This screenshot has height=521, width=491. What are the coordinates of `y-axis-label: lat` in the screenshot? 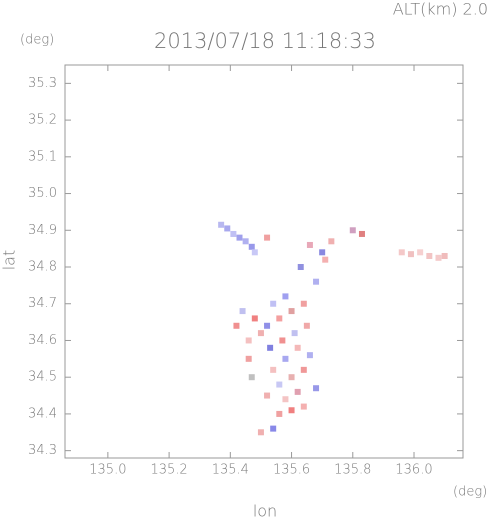 It's located at (9, 260).